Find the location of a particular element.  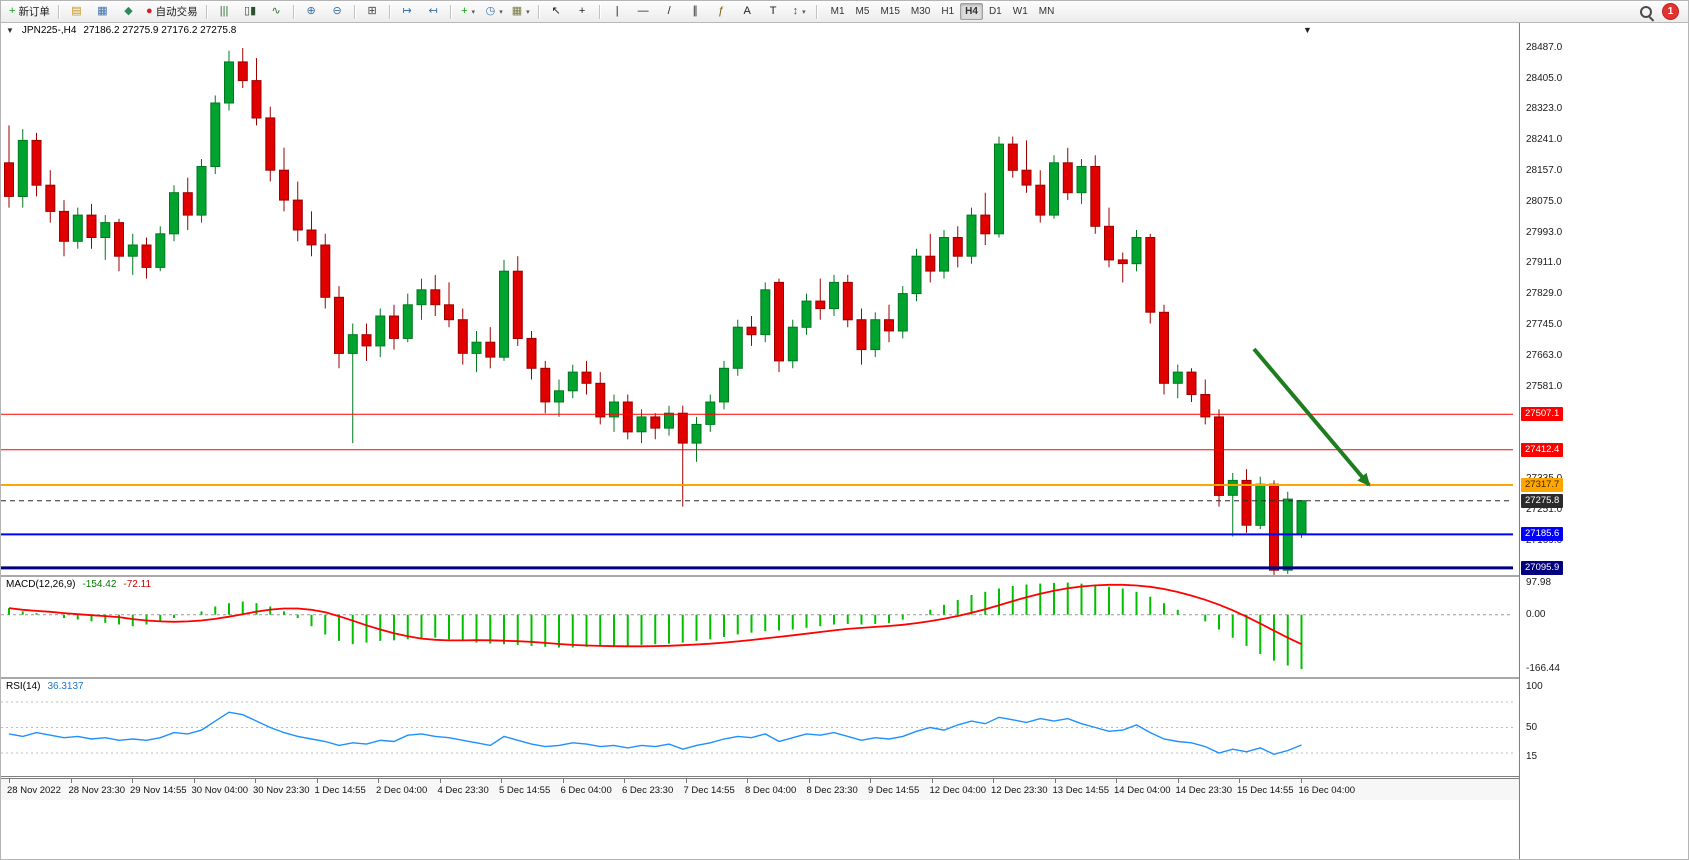

macd-label: MACD(12,26,9) is located at coordinates (41, 584).